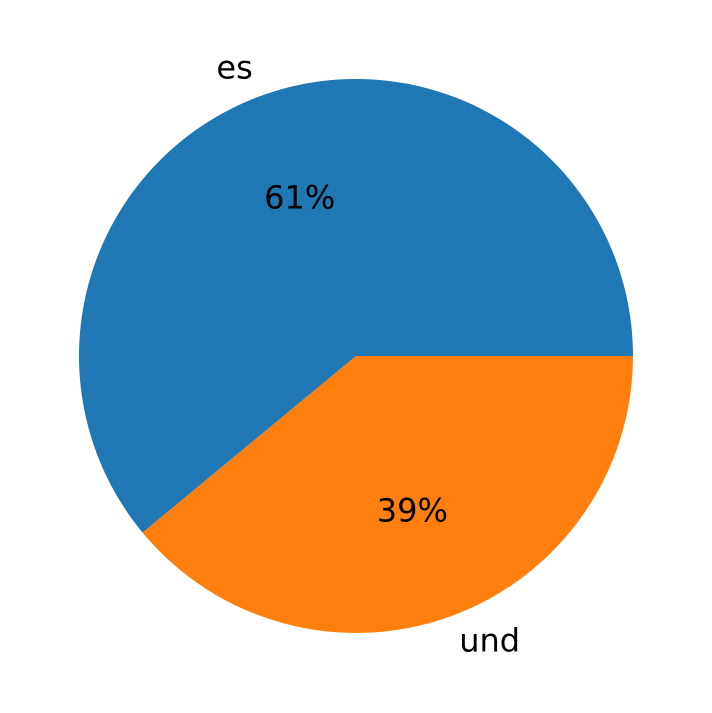  I want to click on slice-label: es, so click(234, 67).